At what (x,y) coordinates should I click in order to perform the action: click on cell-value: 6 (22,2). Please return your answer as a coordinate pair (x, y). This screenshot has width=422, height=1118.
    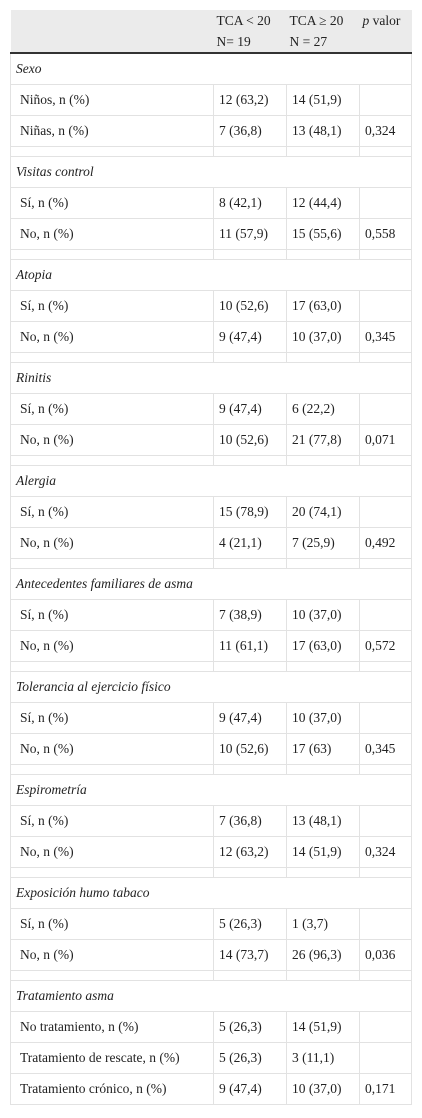
    Looking at the image, I should click on (323, 409).